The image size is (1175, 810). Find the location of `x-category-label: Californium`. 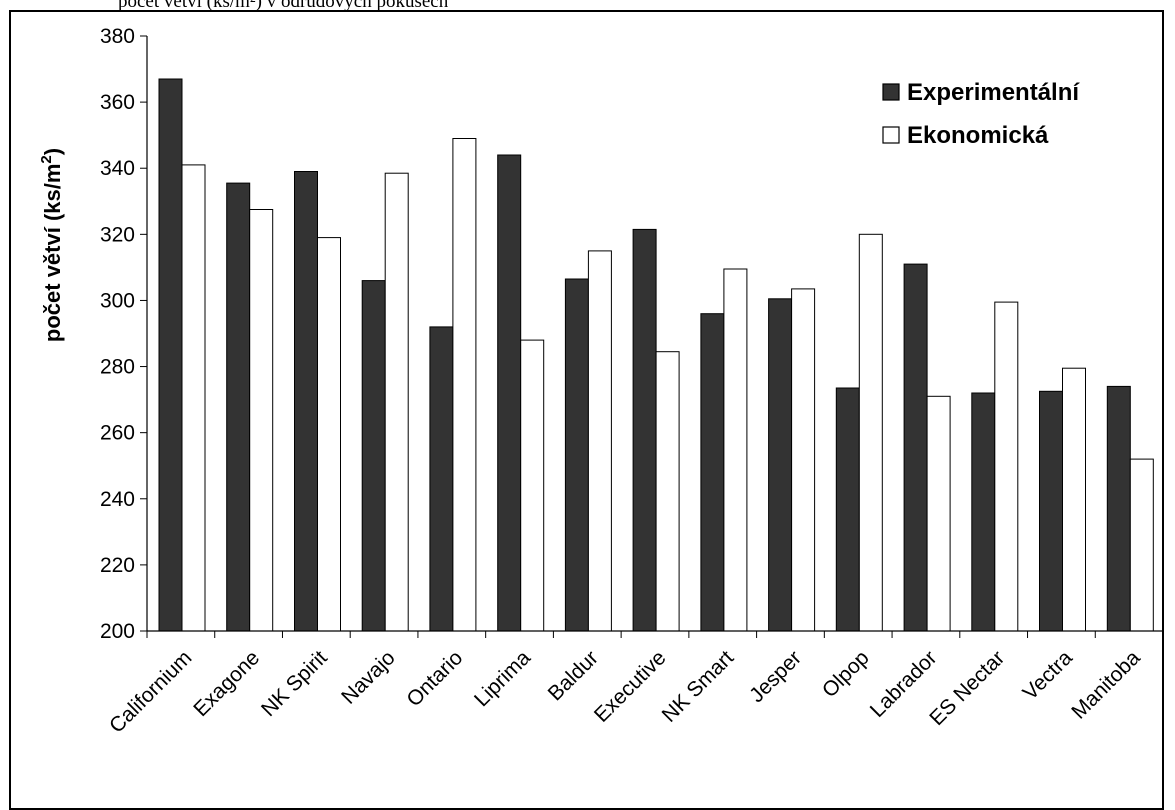

x-category-label: Californium is located at coordinates (150, 691).